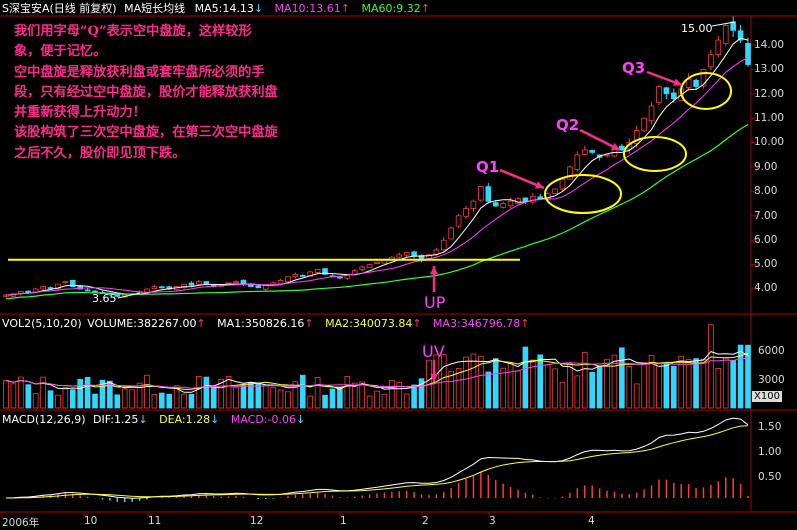 Image resolution: width=797 pixels, height=530 pixels. What do you see at coordinates (591, 521) in the screenshot?
I see `x-tick: 4` at bounding box center [591, 521].